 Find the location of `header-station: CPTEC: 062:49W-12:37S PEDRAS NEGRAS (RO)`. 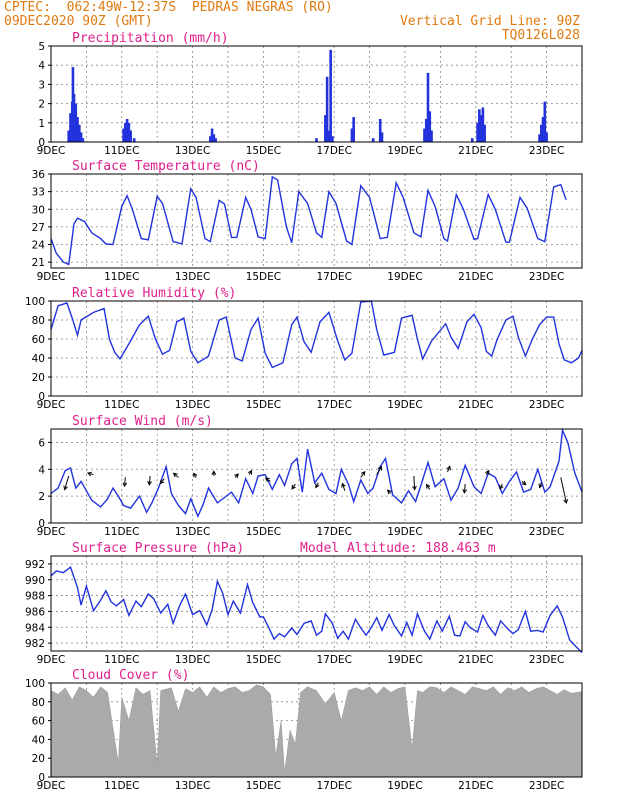

header-station: CPTEC: 062:49W-12:37S PEDRAS NEGRAS (RO) is located at coordinates (168, 7).